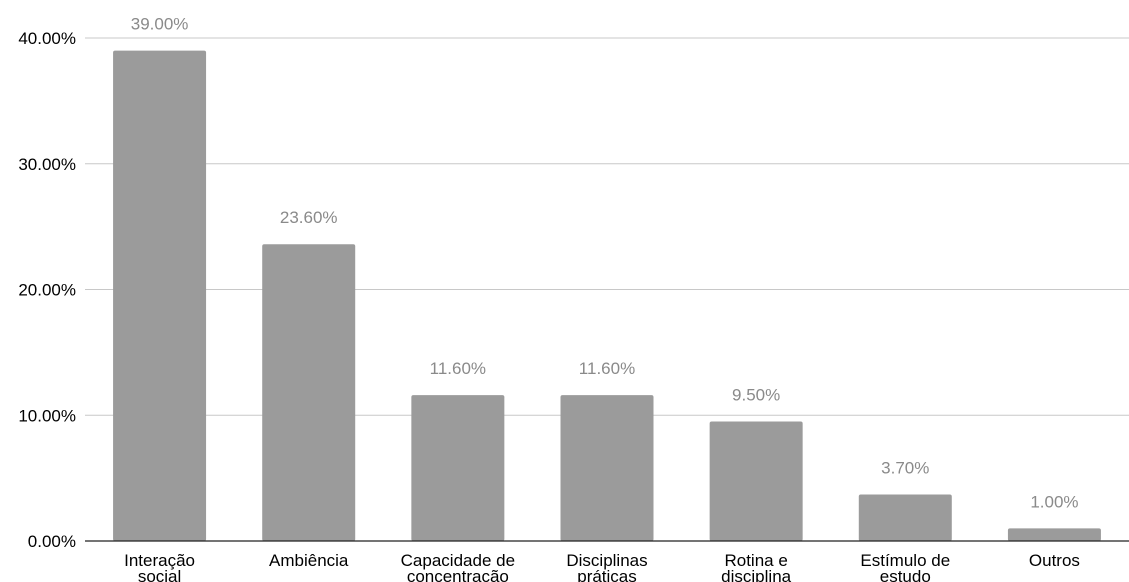 This screenshot has height=582, width=1129. I want to click on category-label-5-line-1: estudo, so click(905, 574).